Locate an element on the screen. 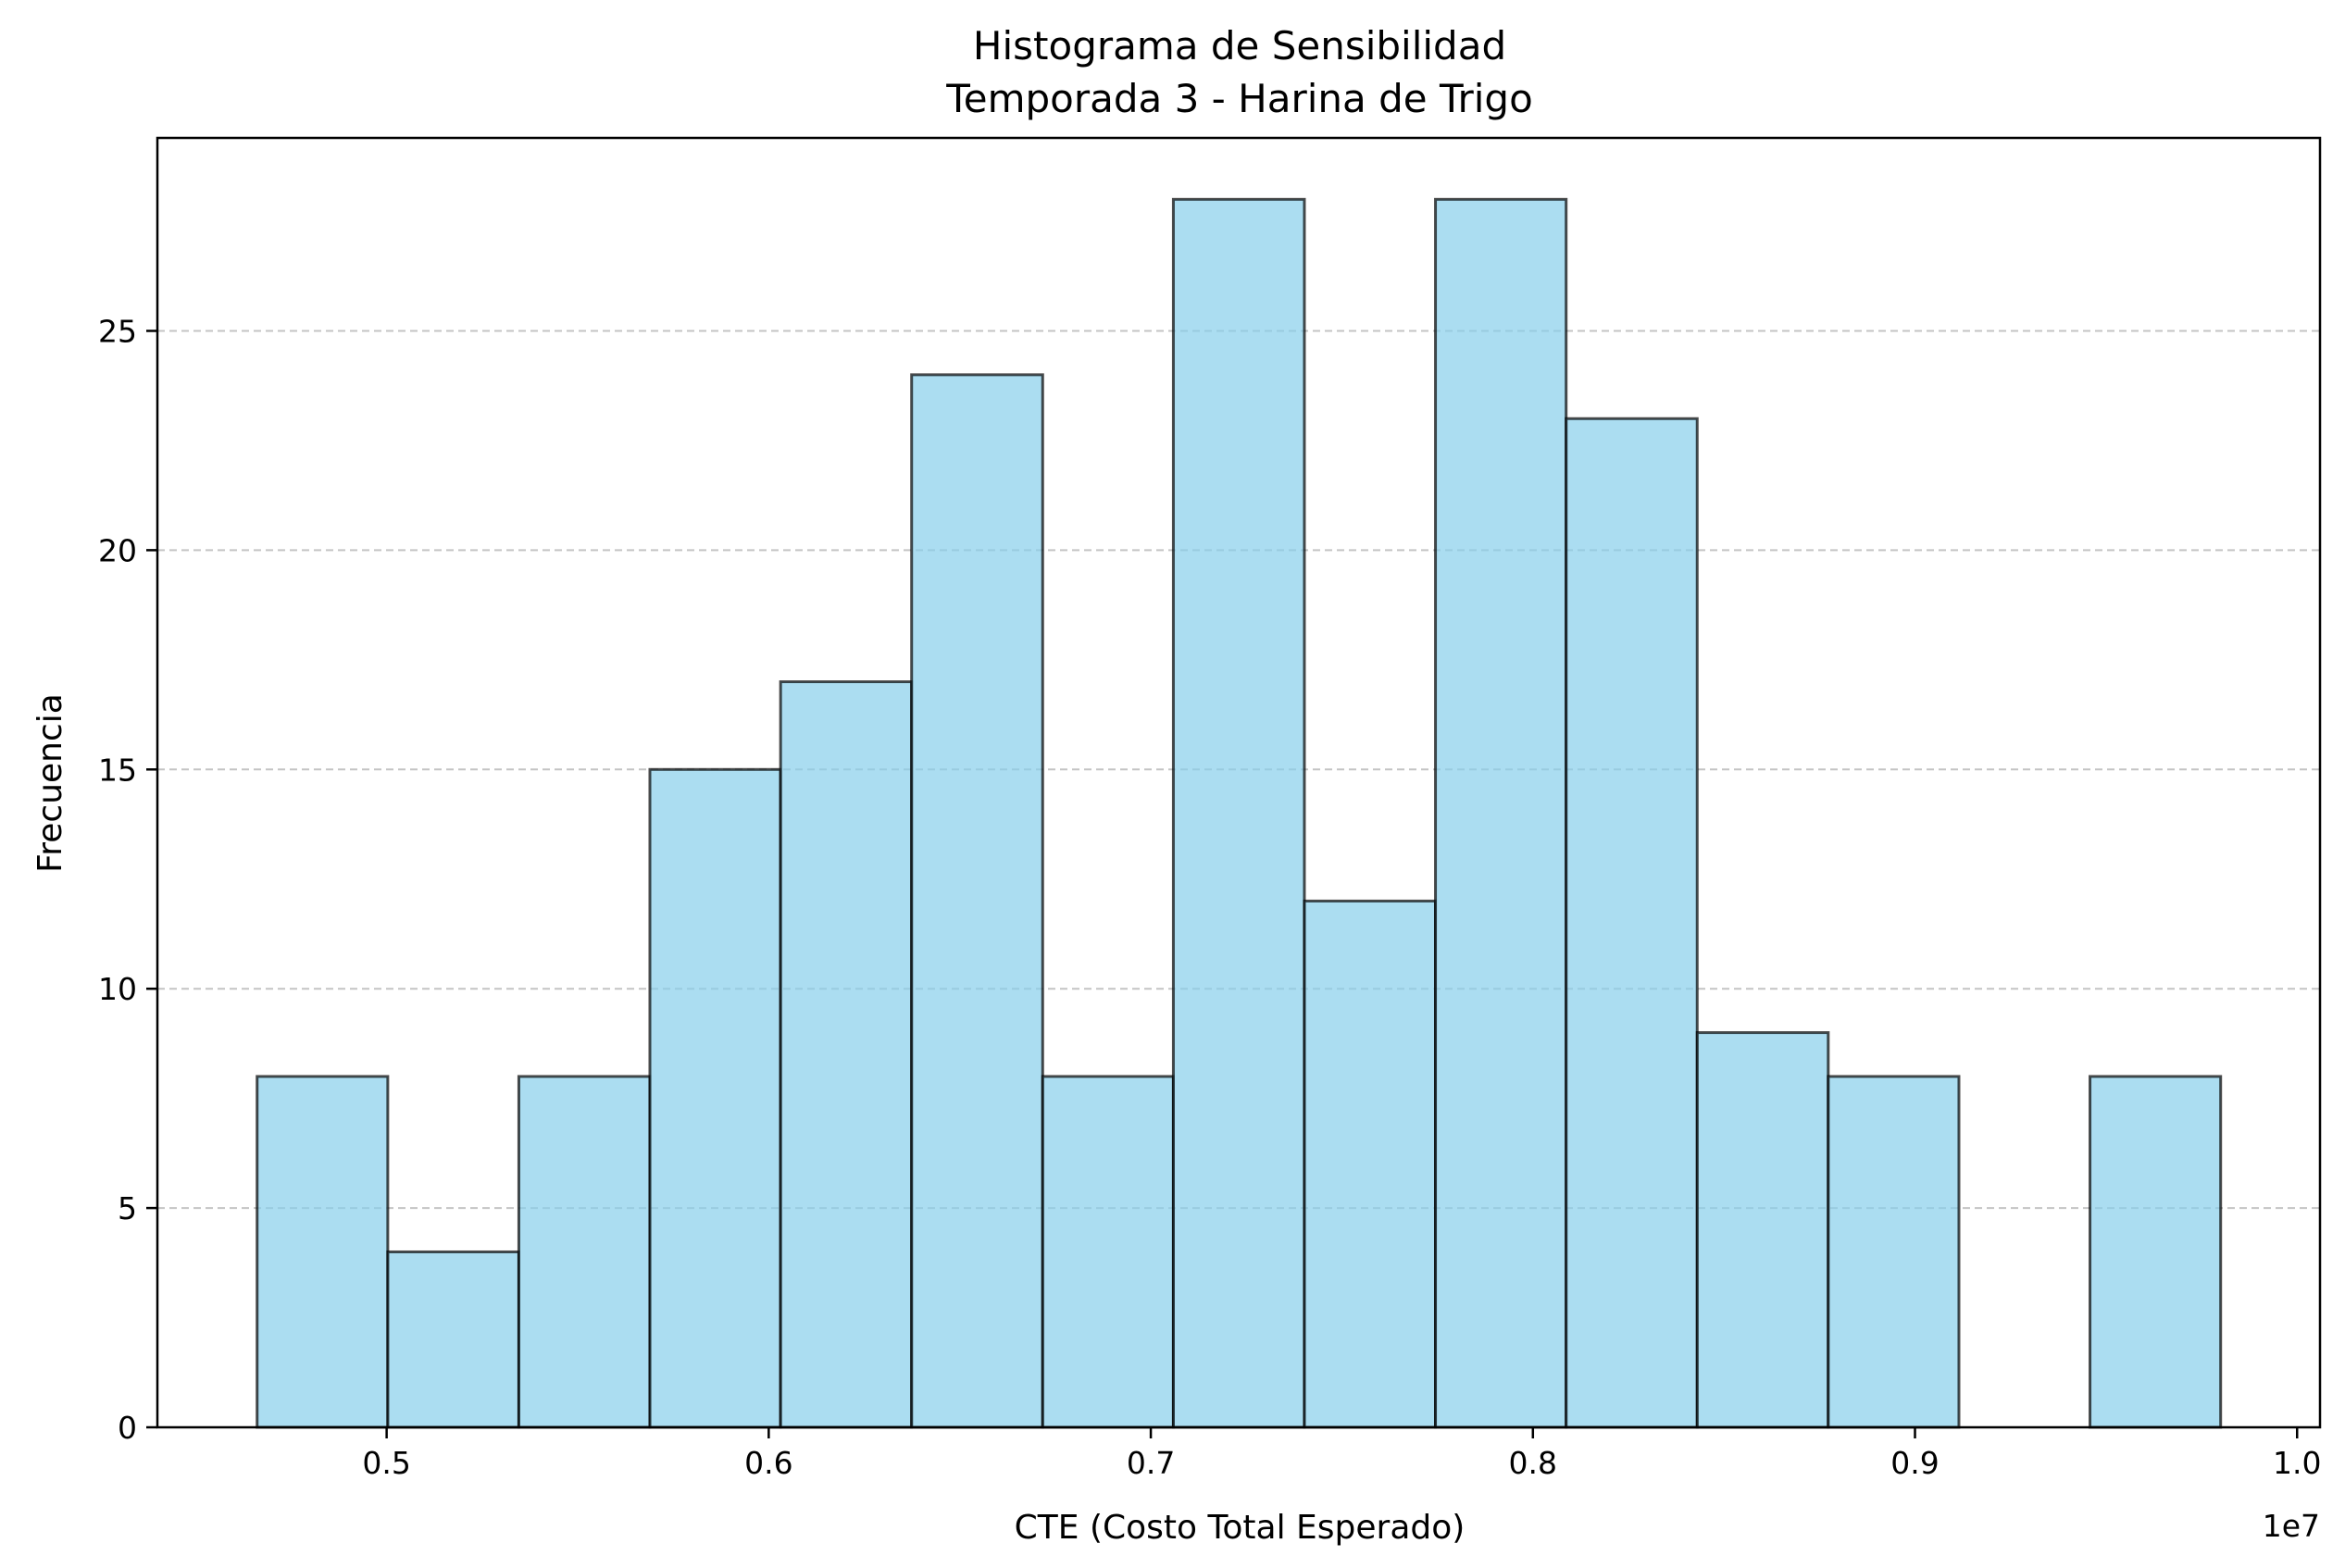  x-tick-label: 0.9 is located at coordinates (1915, 1463).